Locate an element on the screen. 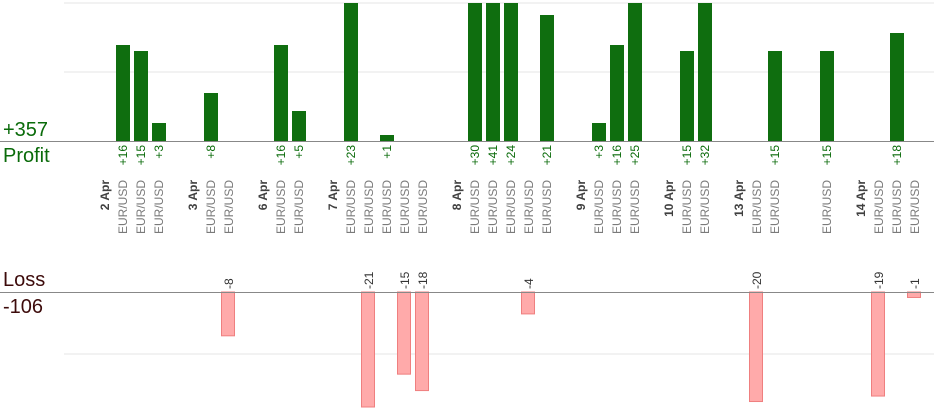  profit-value-label: +21 is located at coordinates (547, 155).